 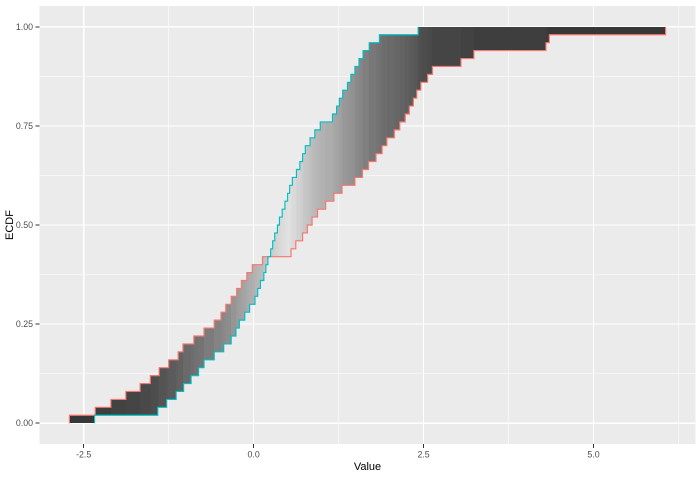 I want to click on y-tick-label: 0.00, so click(x=24, y=423).